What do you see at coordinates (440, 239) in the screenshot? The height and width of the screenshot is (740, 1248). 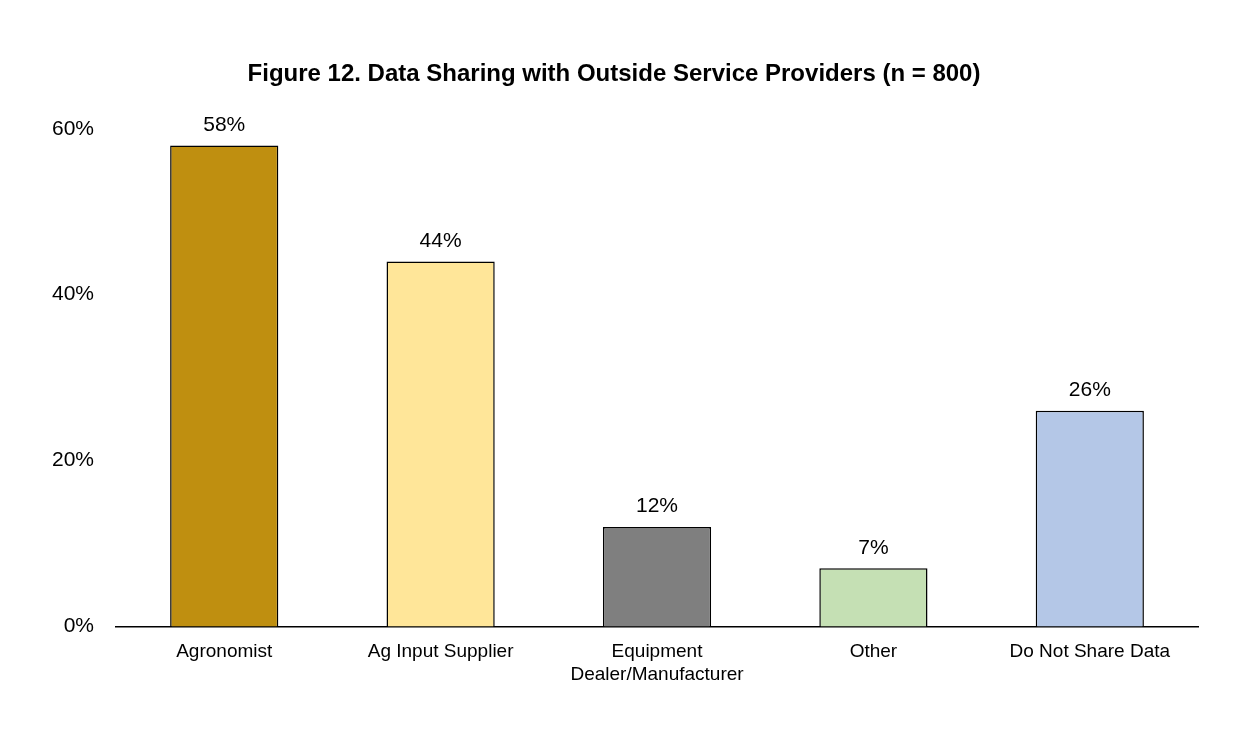 I see `data-label: 44%` at bounding box center [440, 239].